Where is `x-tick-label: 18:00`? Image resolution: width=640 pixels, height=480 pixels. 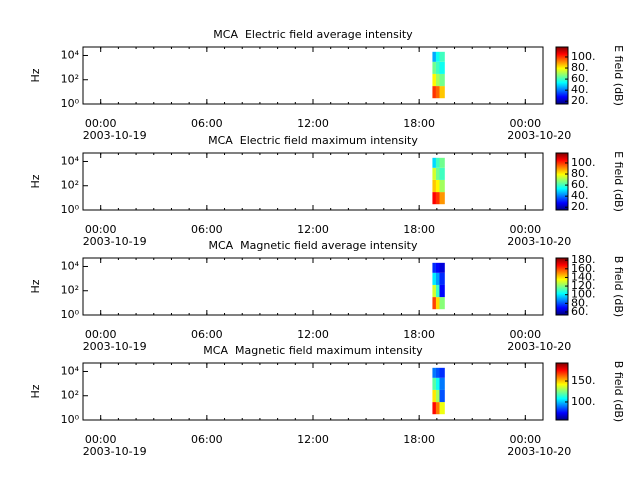
x-tick-label: 18:00 is located at coordinates (419, 229).